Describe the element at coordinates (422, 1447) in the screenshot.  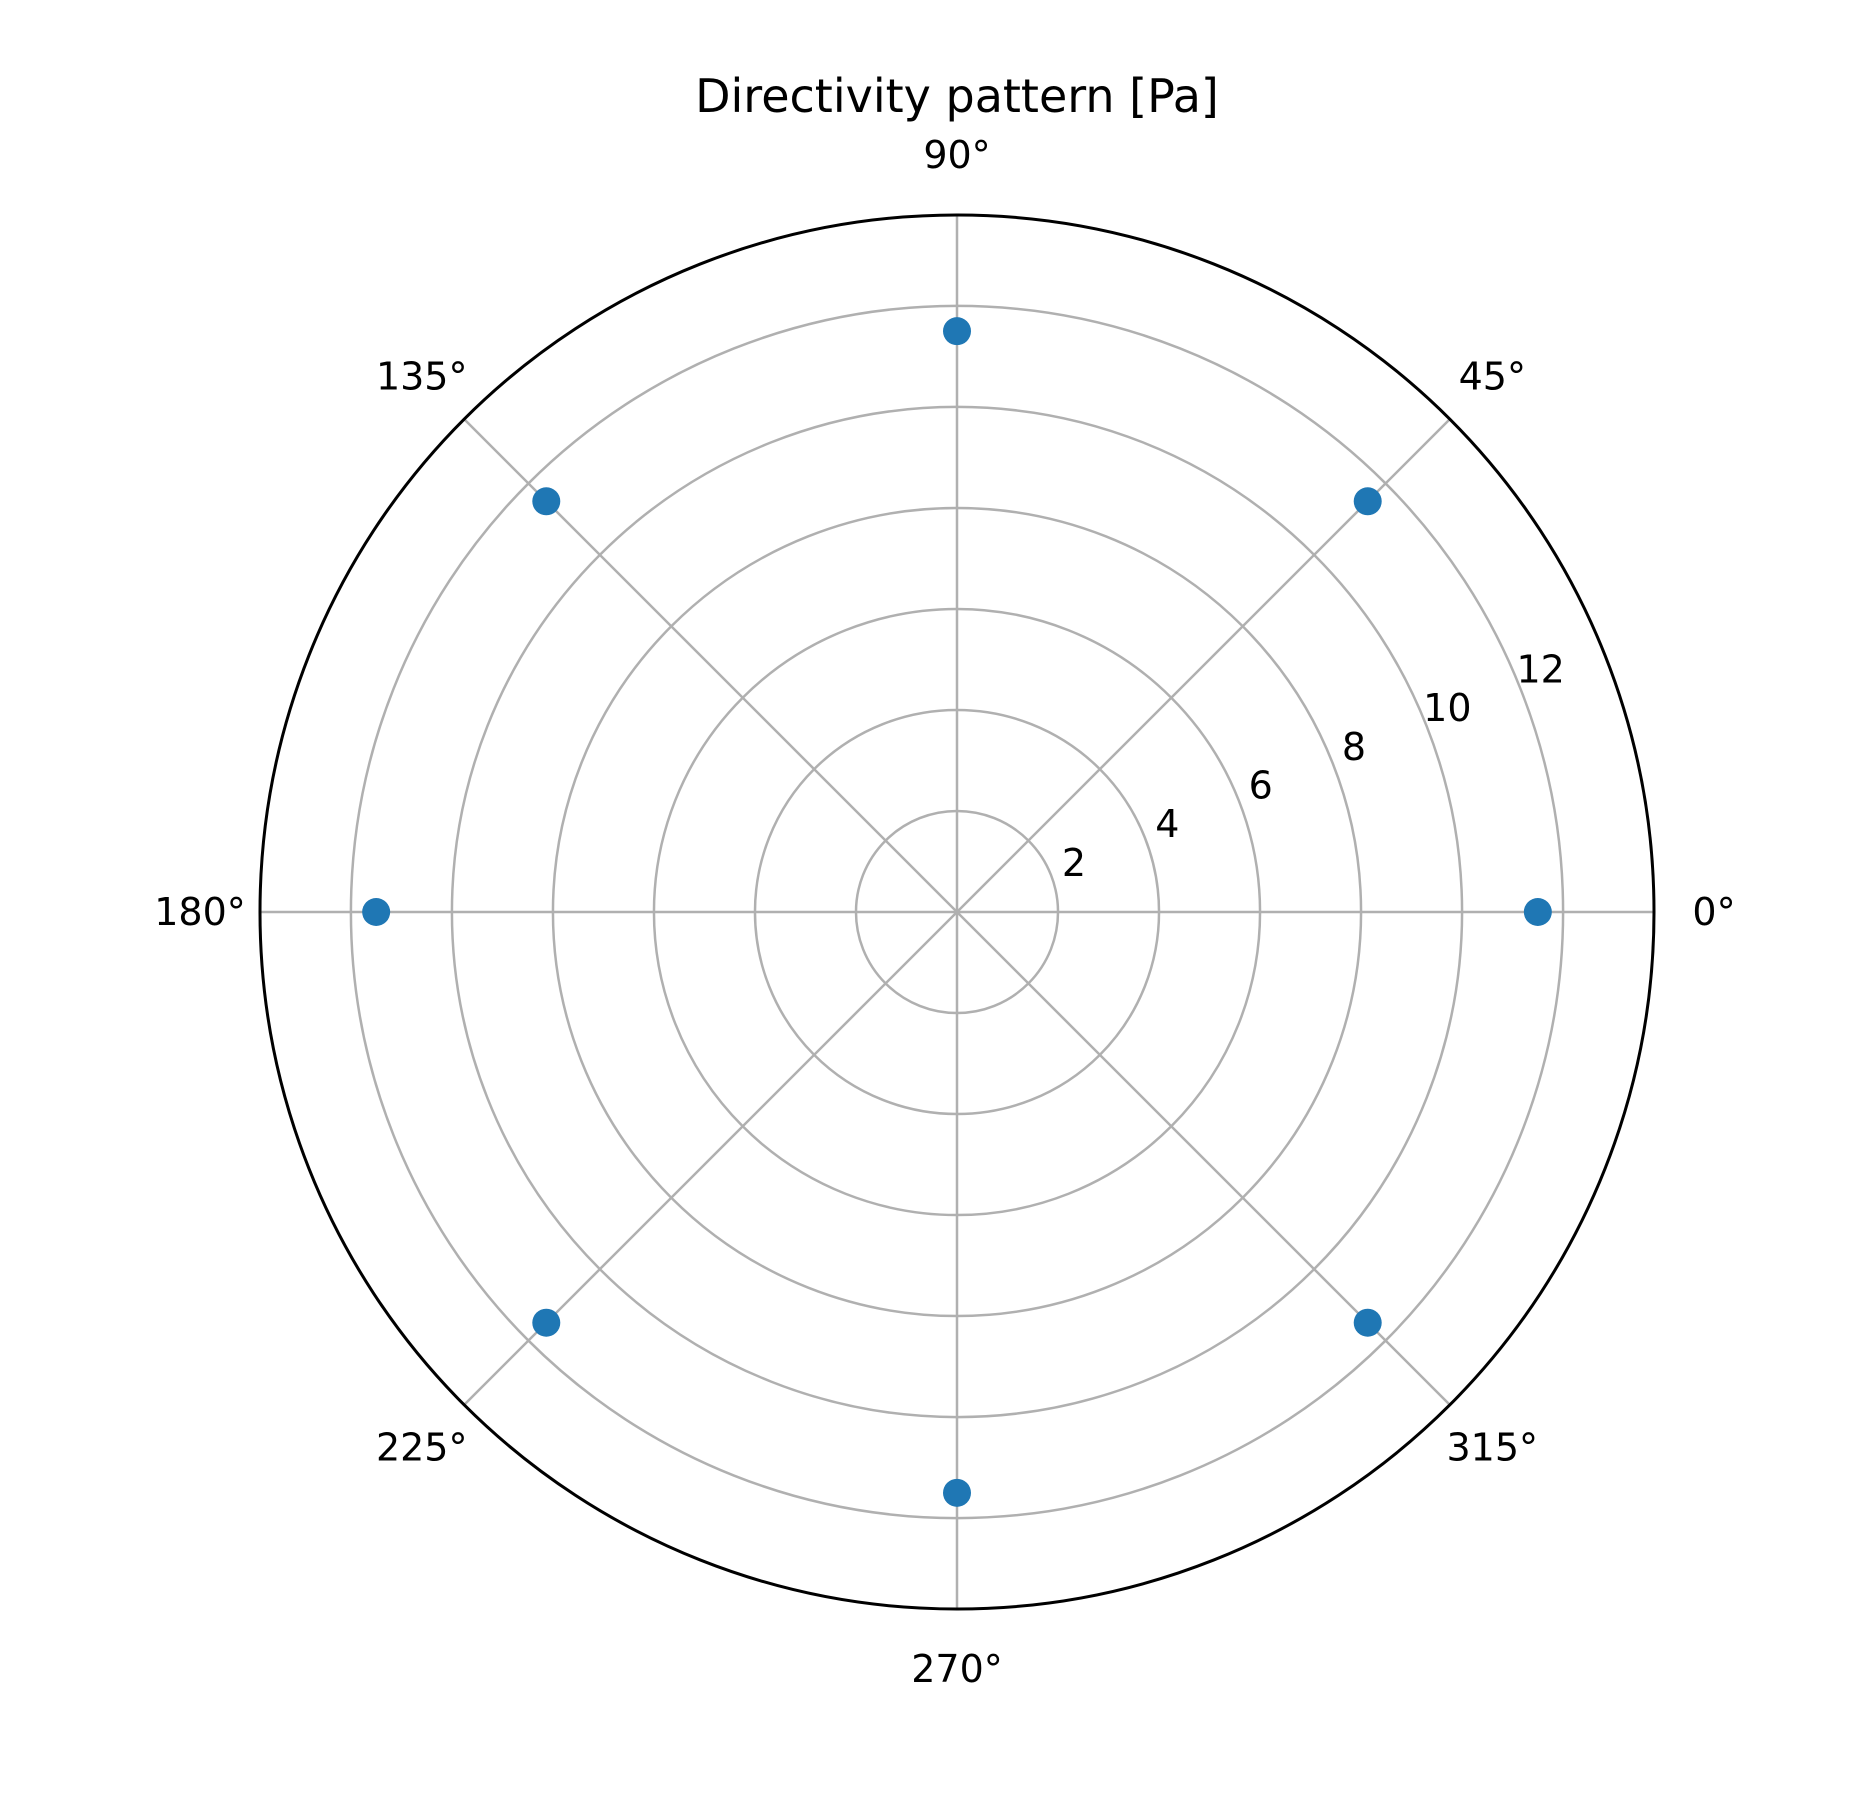
I see `theta-tick-label: 225°` at that location.